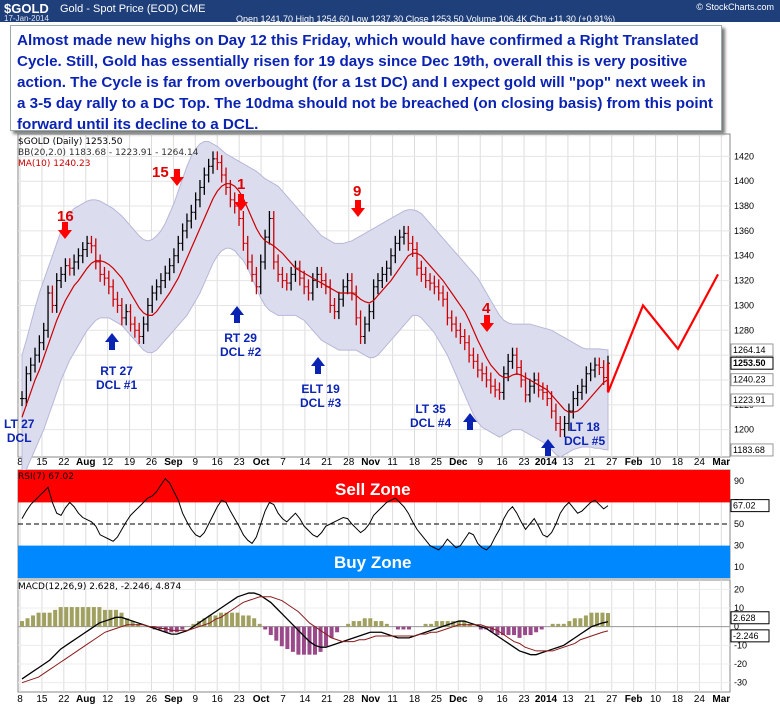 Image resolution: width=780 pixels, height=707 pixels. Describe the element at coordinates (744, 256) in the screenshot. I see `price-y-tick: 1340` at that location.